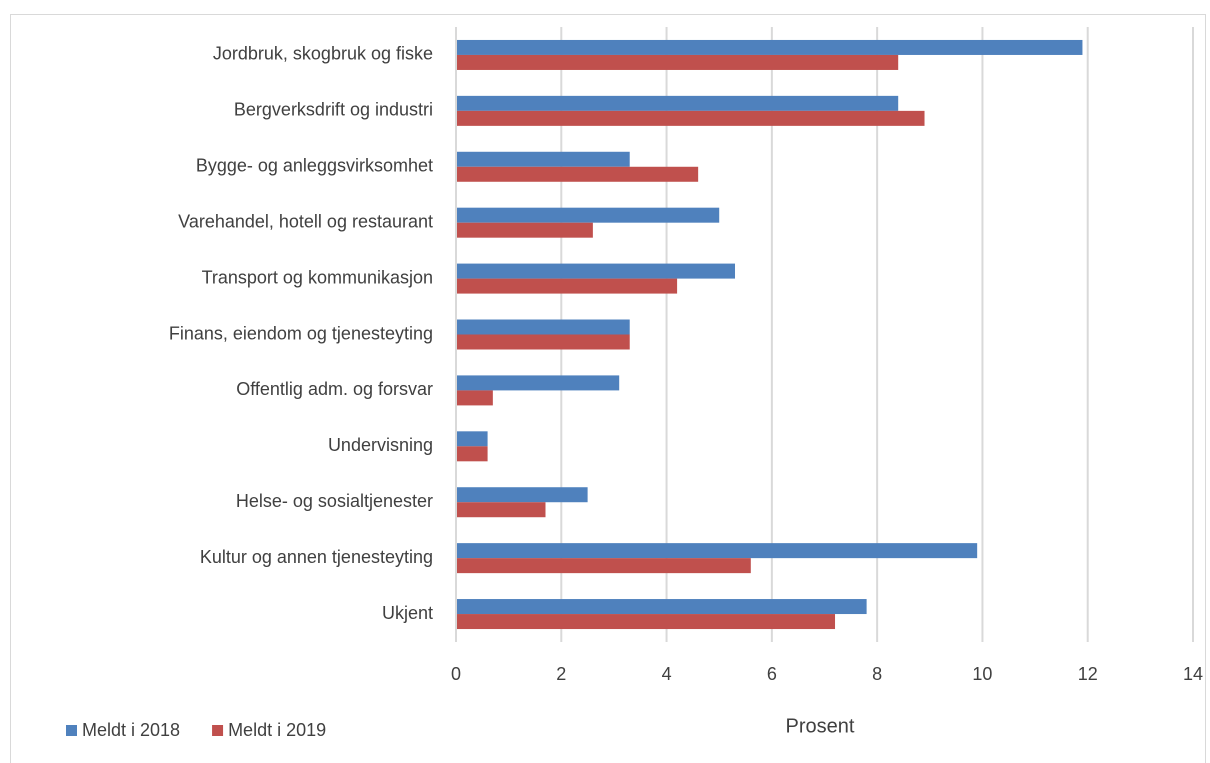 Image resolution: width=1210 pixels, height=763 pixels. Describe the element at coordinates (301, 333) in the screenshot. I see `y-tick-label: Finans, eiendom og tjenesteyting` at that location.